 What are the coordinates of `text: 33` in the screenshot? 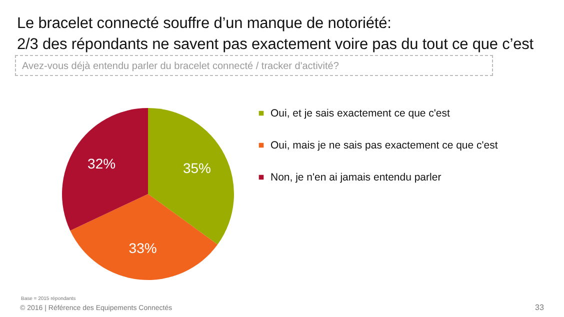 It's located at (539, 307).